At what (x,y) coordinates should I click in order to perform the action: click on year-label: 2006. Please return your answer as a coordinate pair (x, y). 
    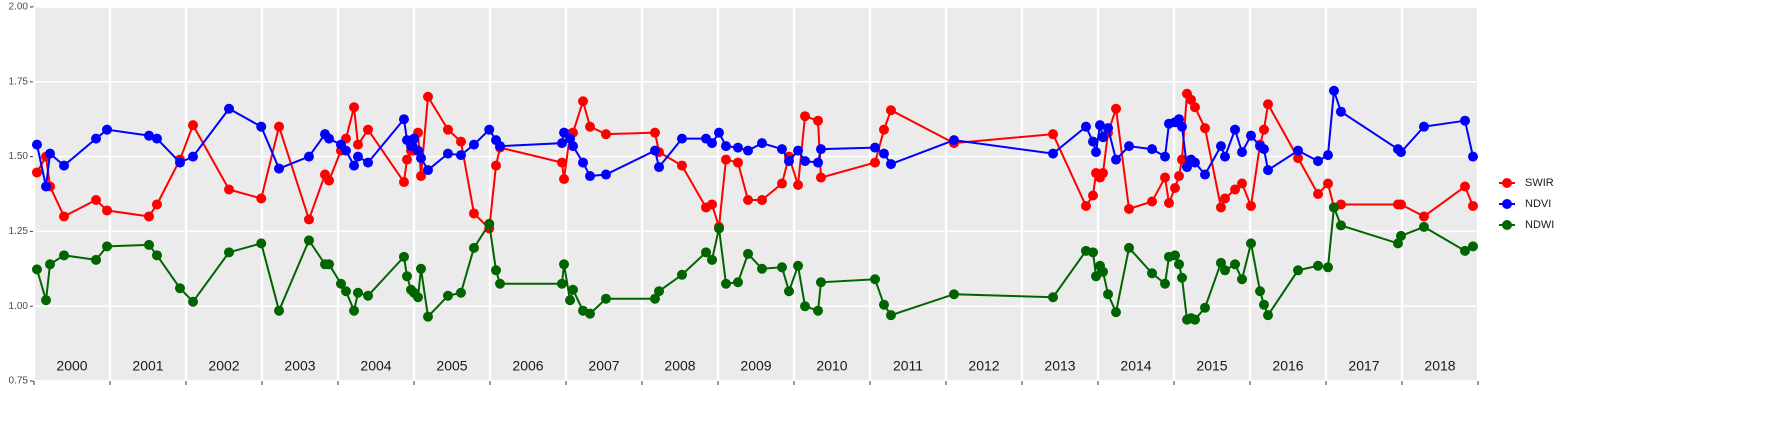
    Looking at the image, I should click on (527, 366).